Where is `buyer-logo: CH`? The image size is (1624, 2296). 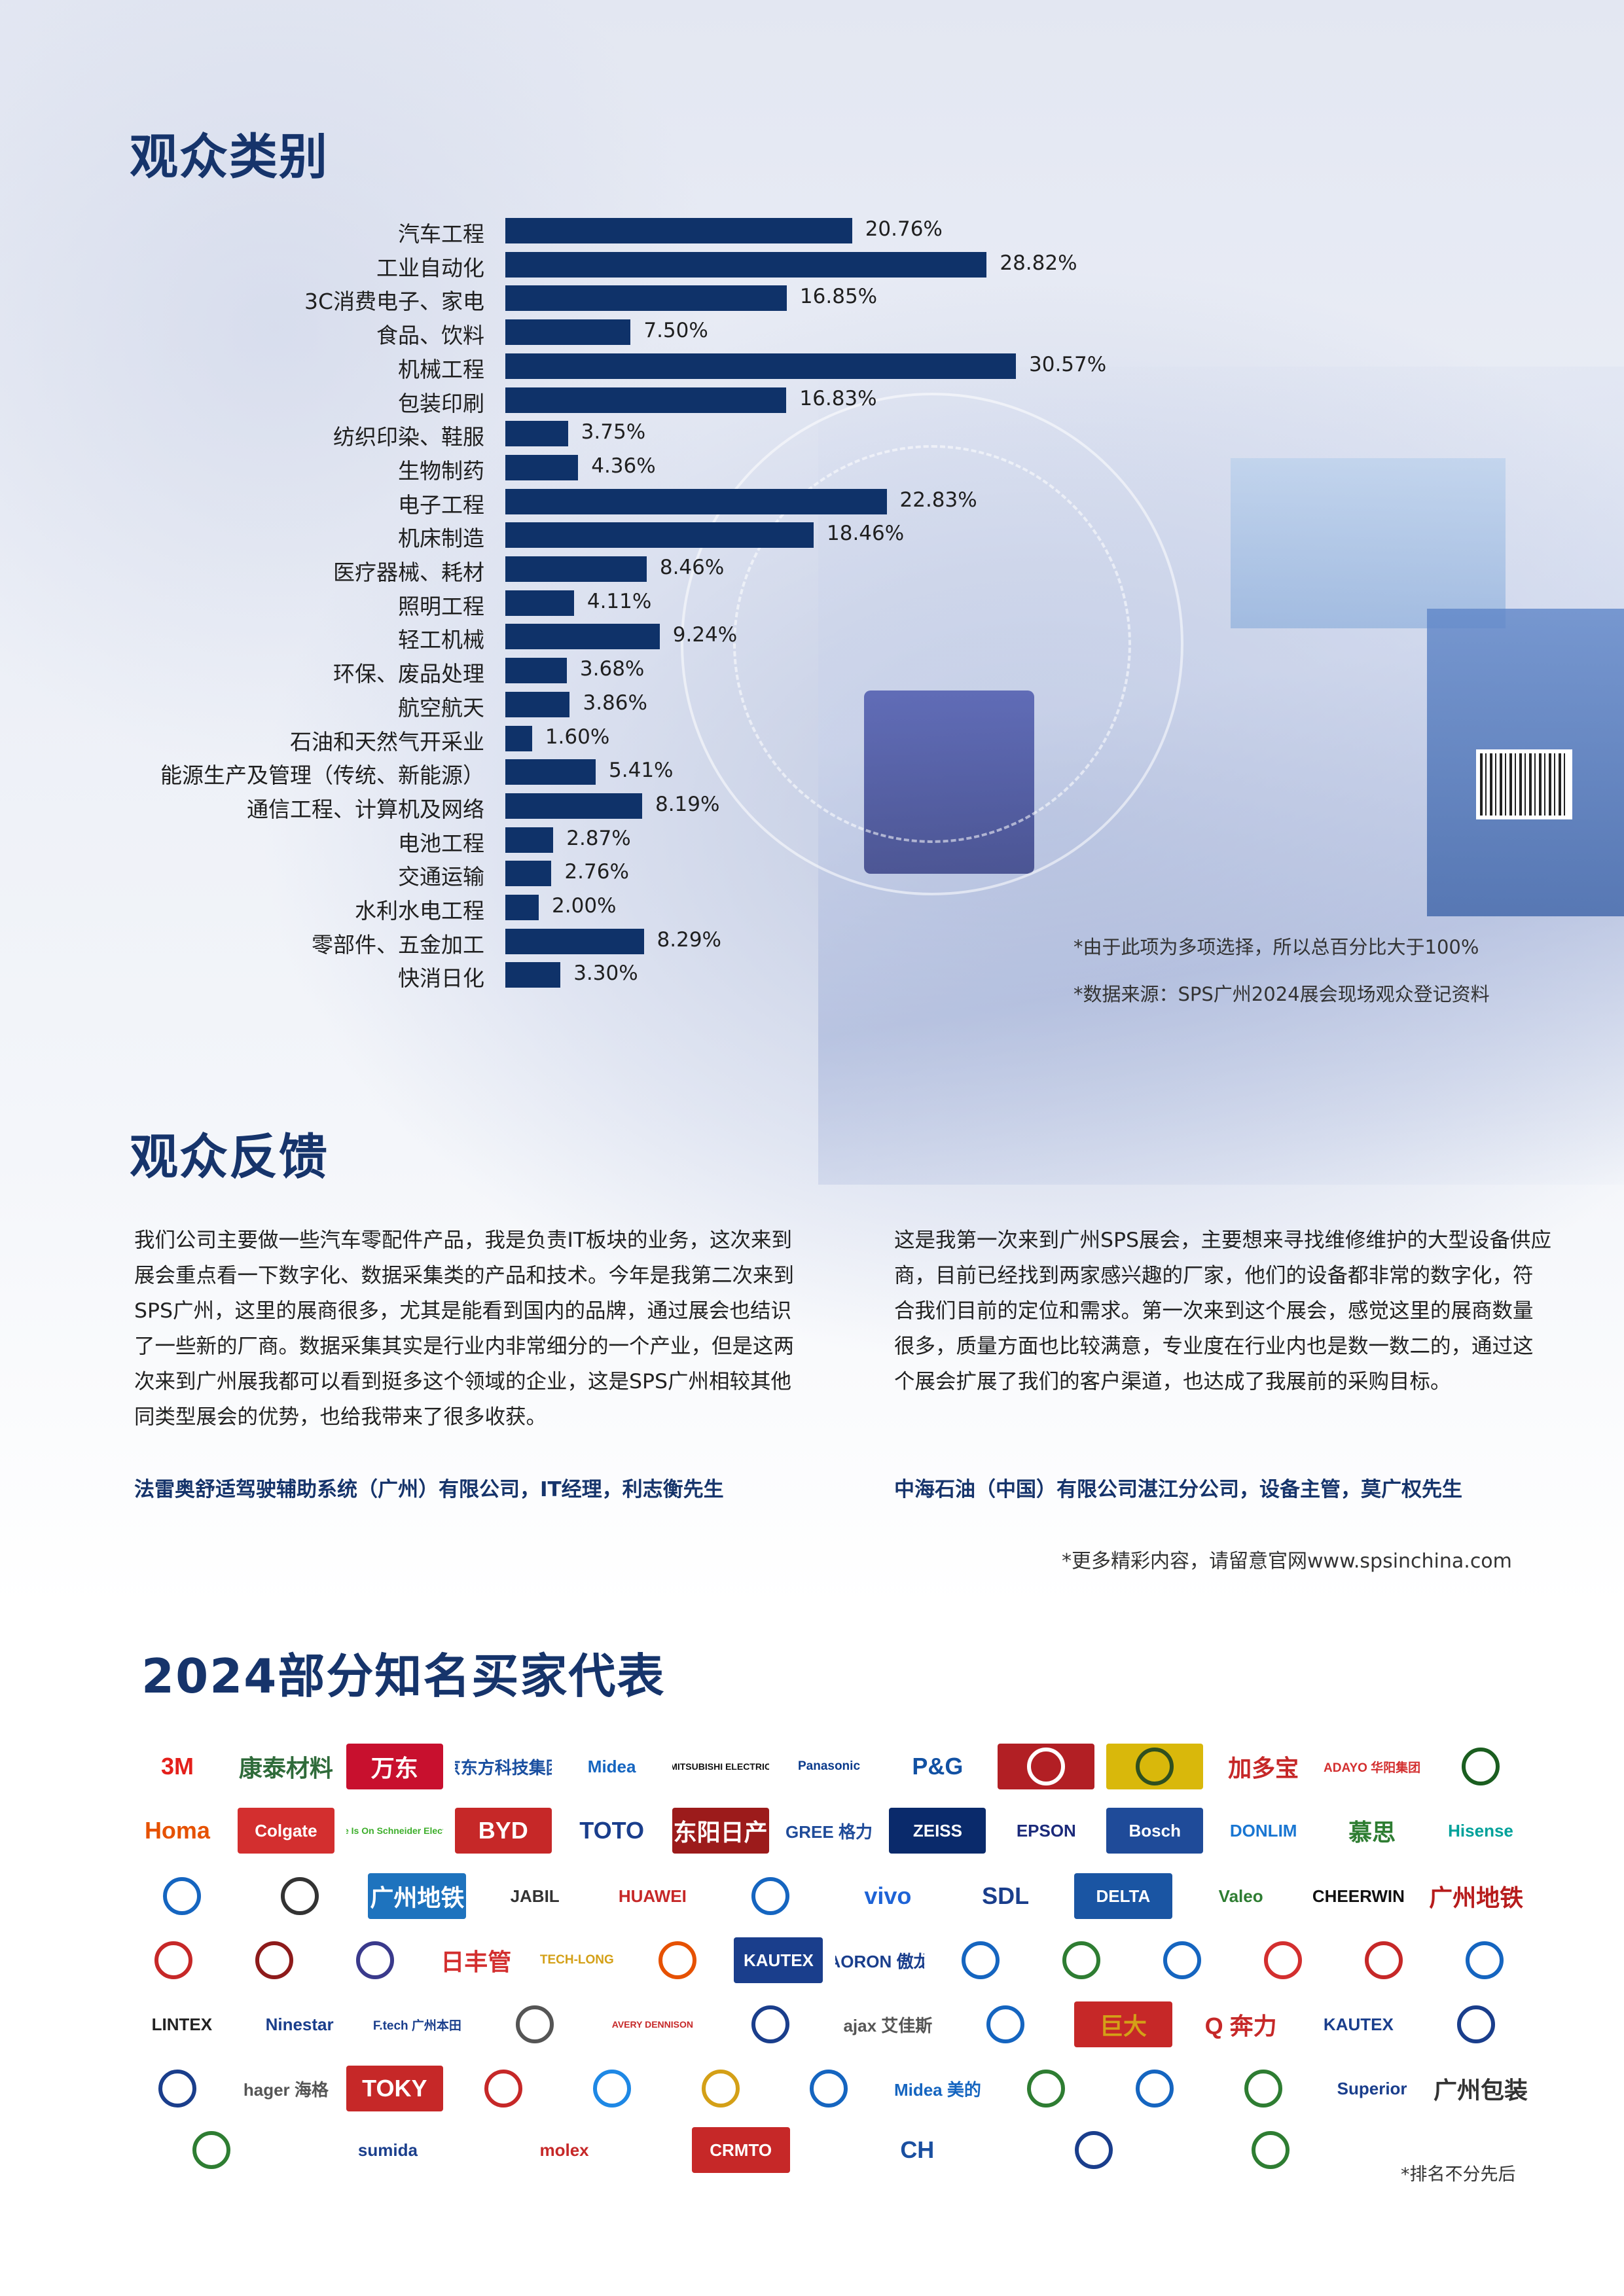 buyer-logo: CH is located at coordinates (917, 2150).